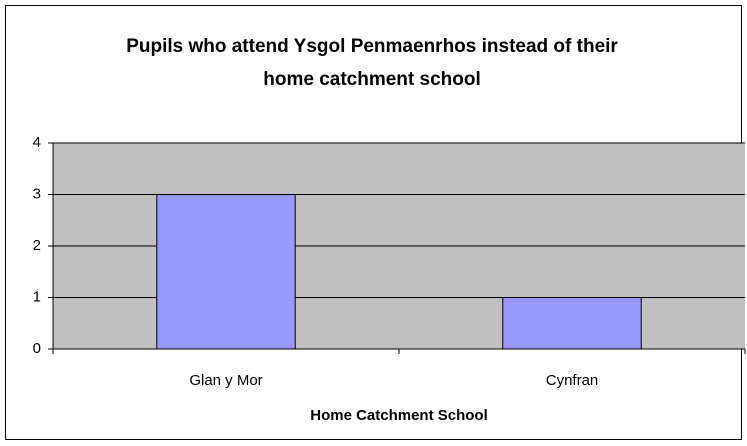  Describe the element at coordinates (399, 415) in the screenshot. I see `x-axis-title: Home Catchment School` at that location.